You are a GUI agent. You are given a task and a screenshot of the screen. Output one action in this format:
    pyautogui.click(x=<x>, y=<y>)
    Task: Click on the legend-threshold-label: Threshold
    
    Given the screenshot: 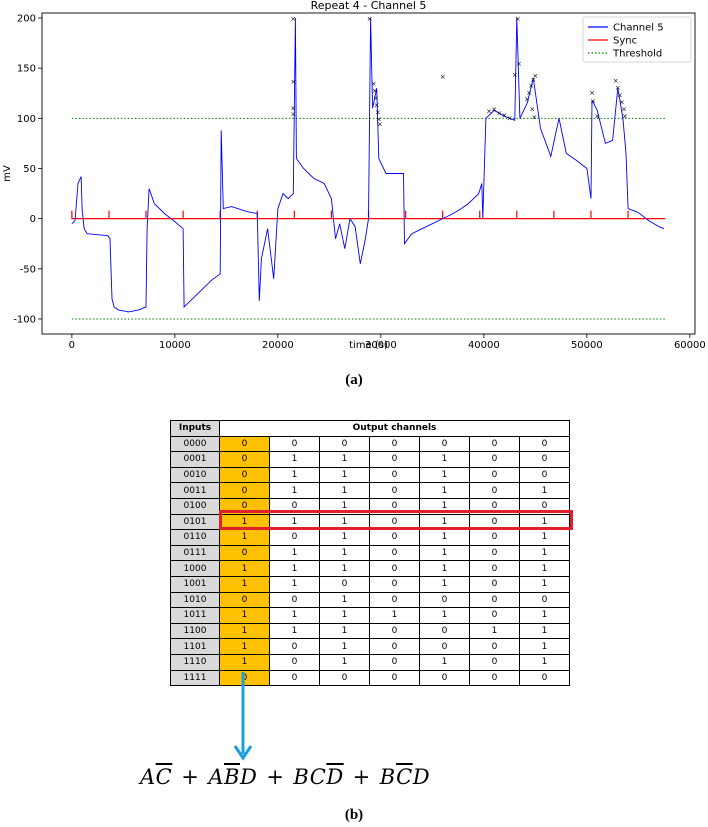 What is the action you would take?
    pyautogui.click(x=637, y=54)
    